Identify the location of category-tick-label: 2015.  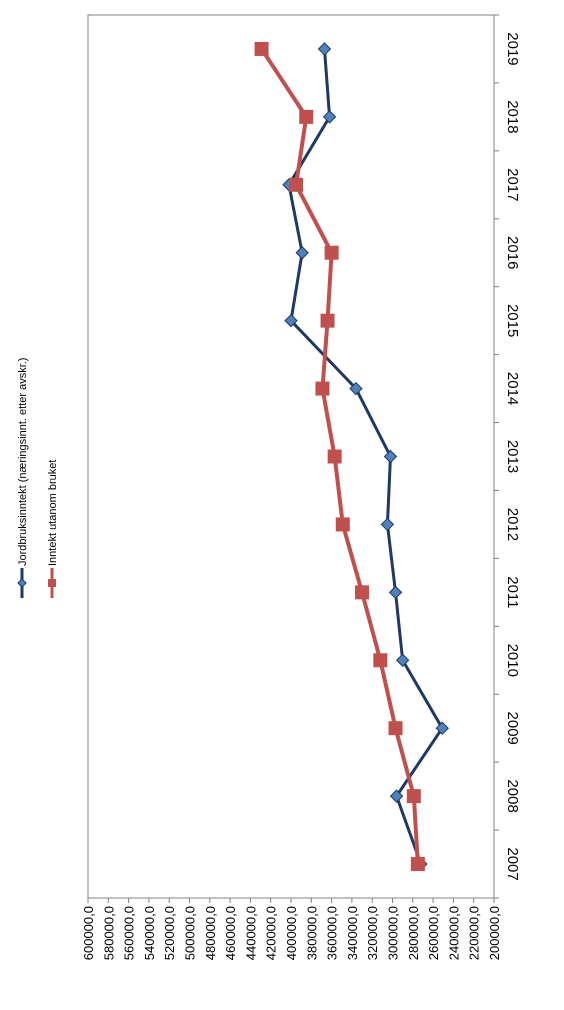
(512, 320).